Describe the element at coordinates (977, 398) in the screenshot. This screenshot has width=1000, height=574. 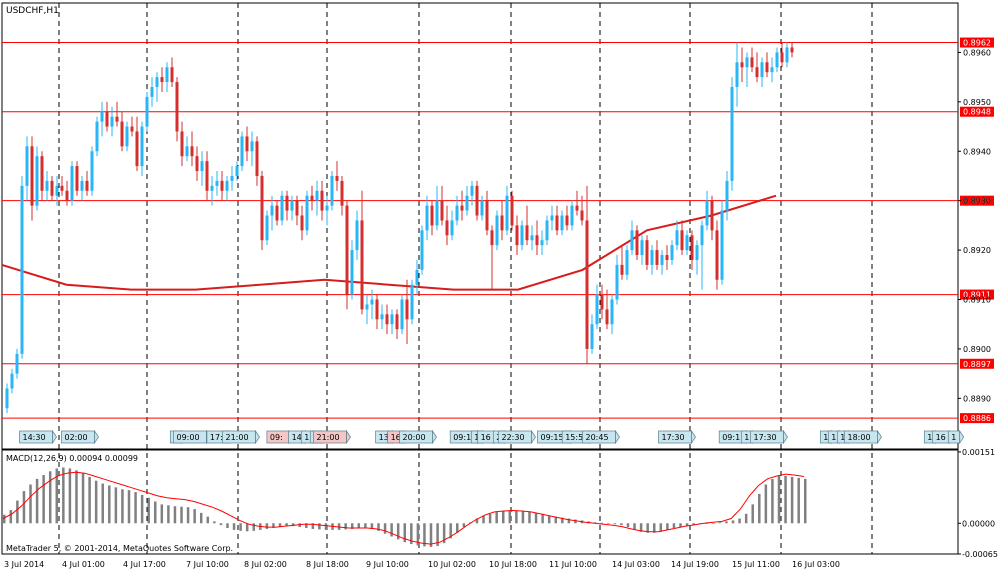
I see `price-tick-label: 0.8890` at that location.